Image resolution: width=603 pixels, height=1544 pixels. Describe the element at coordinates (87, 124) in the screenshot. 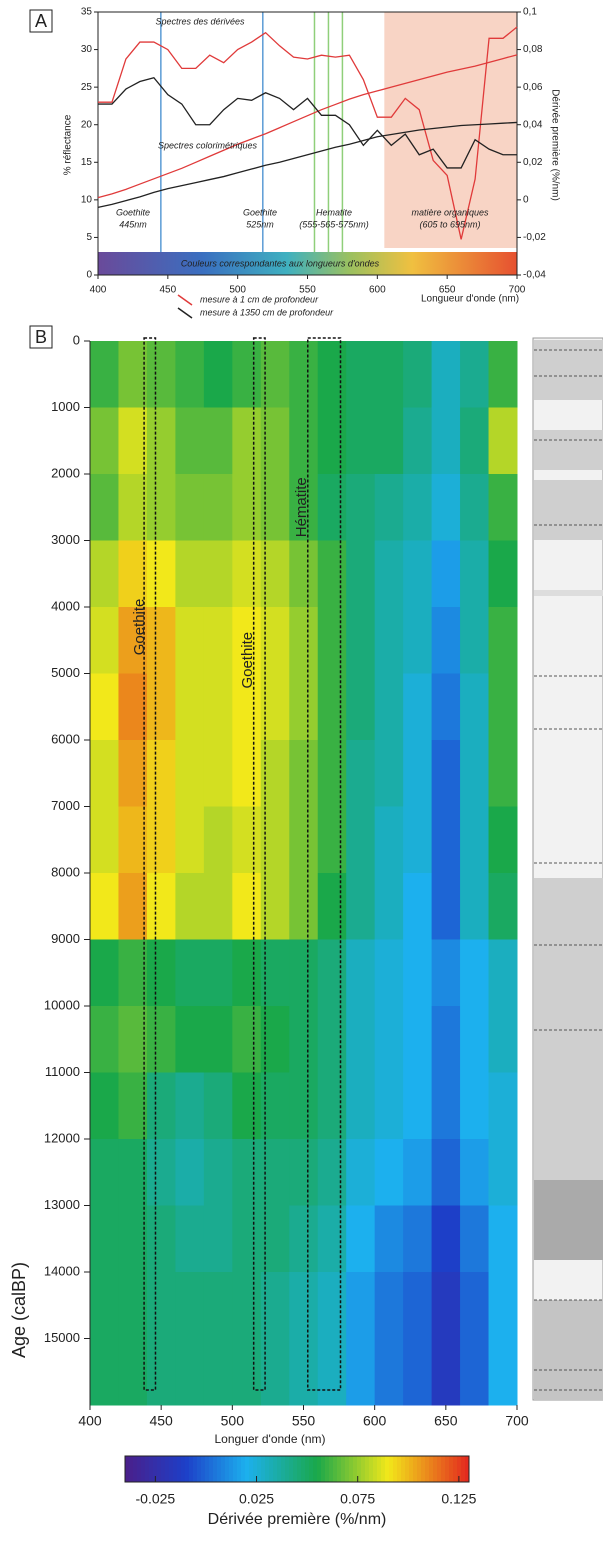

I see `y-tick-label: 20` at that location.